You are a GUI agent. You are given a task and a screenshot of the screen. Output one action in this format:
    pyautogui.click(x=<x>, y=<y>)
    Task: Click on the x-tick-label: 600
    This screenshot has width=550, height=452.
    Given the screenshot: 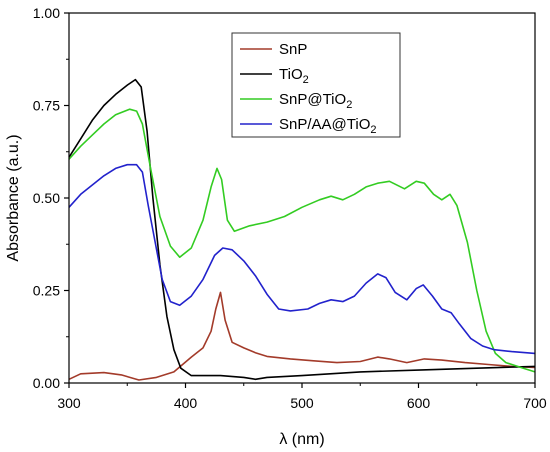 What is the action you would take?
    pyautogui.click(x=419, y=403)
    